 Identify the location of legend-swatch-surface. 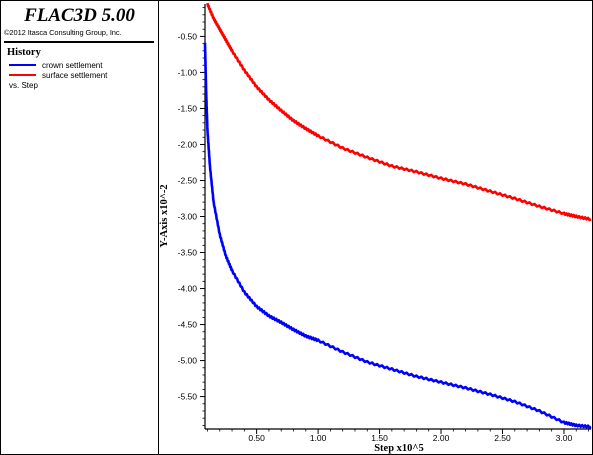
(22, 75).